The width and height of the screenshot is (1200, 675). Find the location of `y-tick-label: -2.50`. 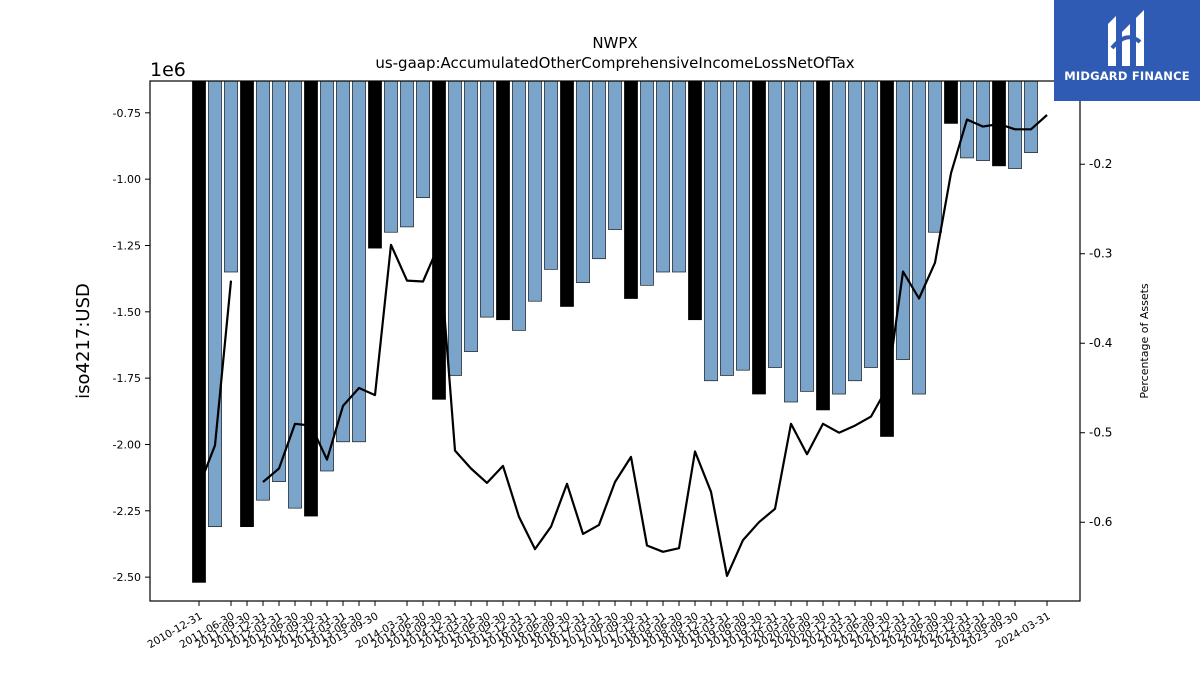

y-tick-label: -2.50 is located at coordinates (127, 577).